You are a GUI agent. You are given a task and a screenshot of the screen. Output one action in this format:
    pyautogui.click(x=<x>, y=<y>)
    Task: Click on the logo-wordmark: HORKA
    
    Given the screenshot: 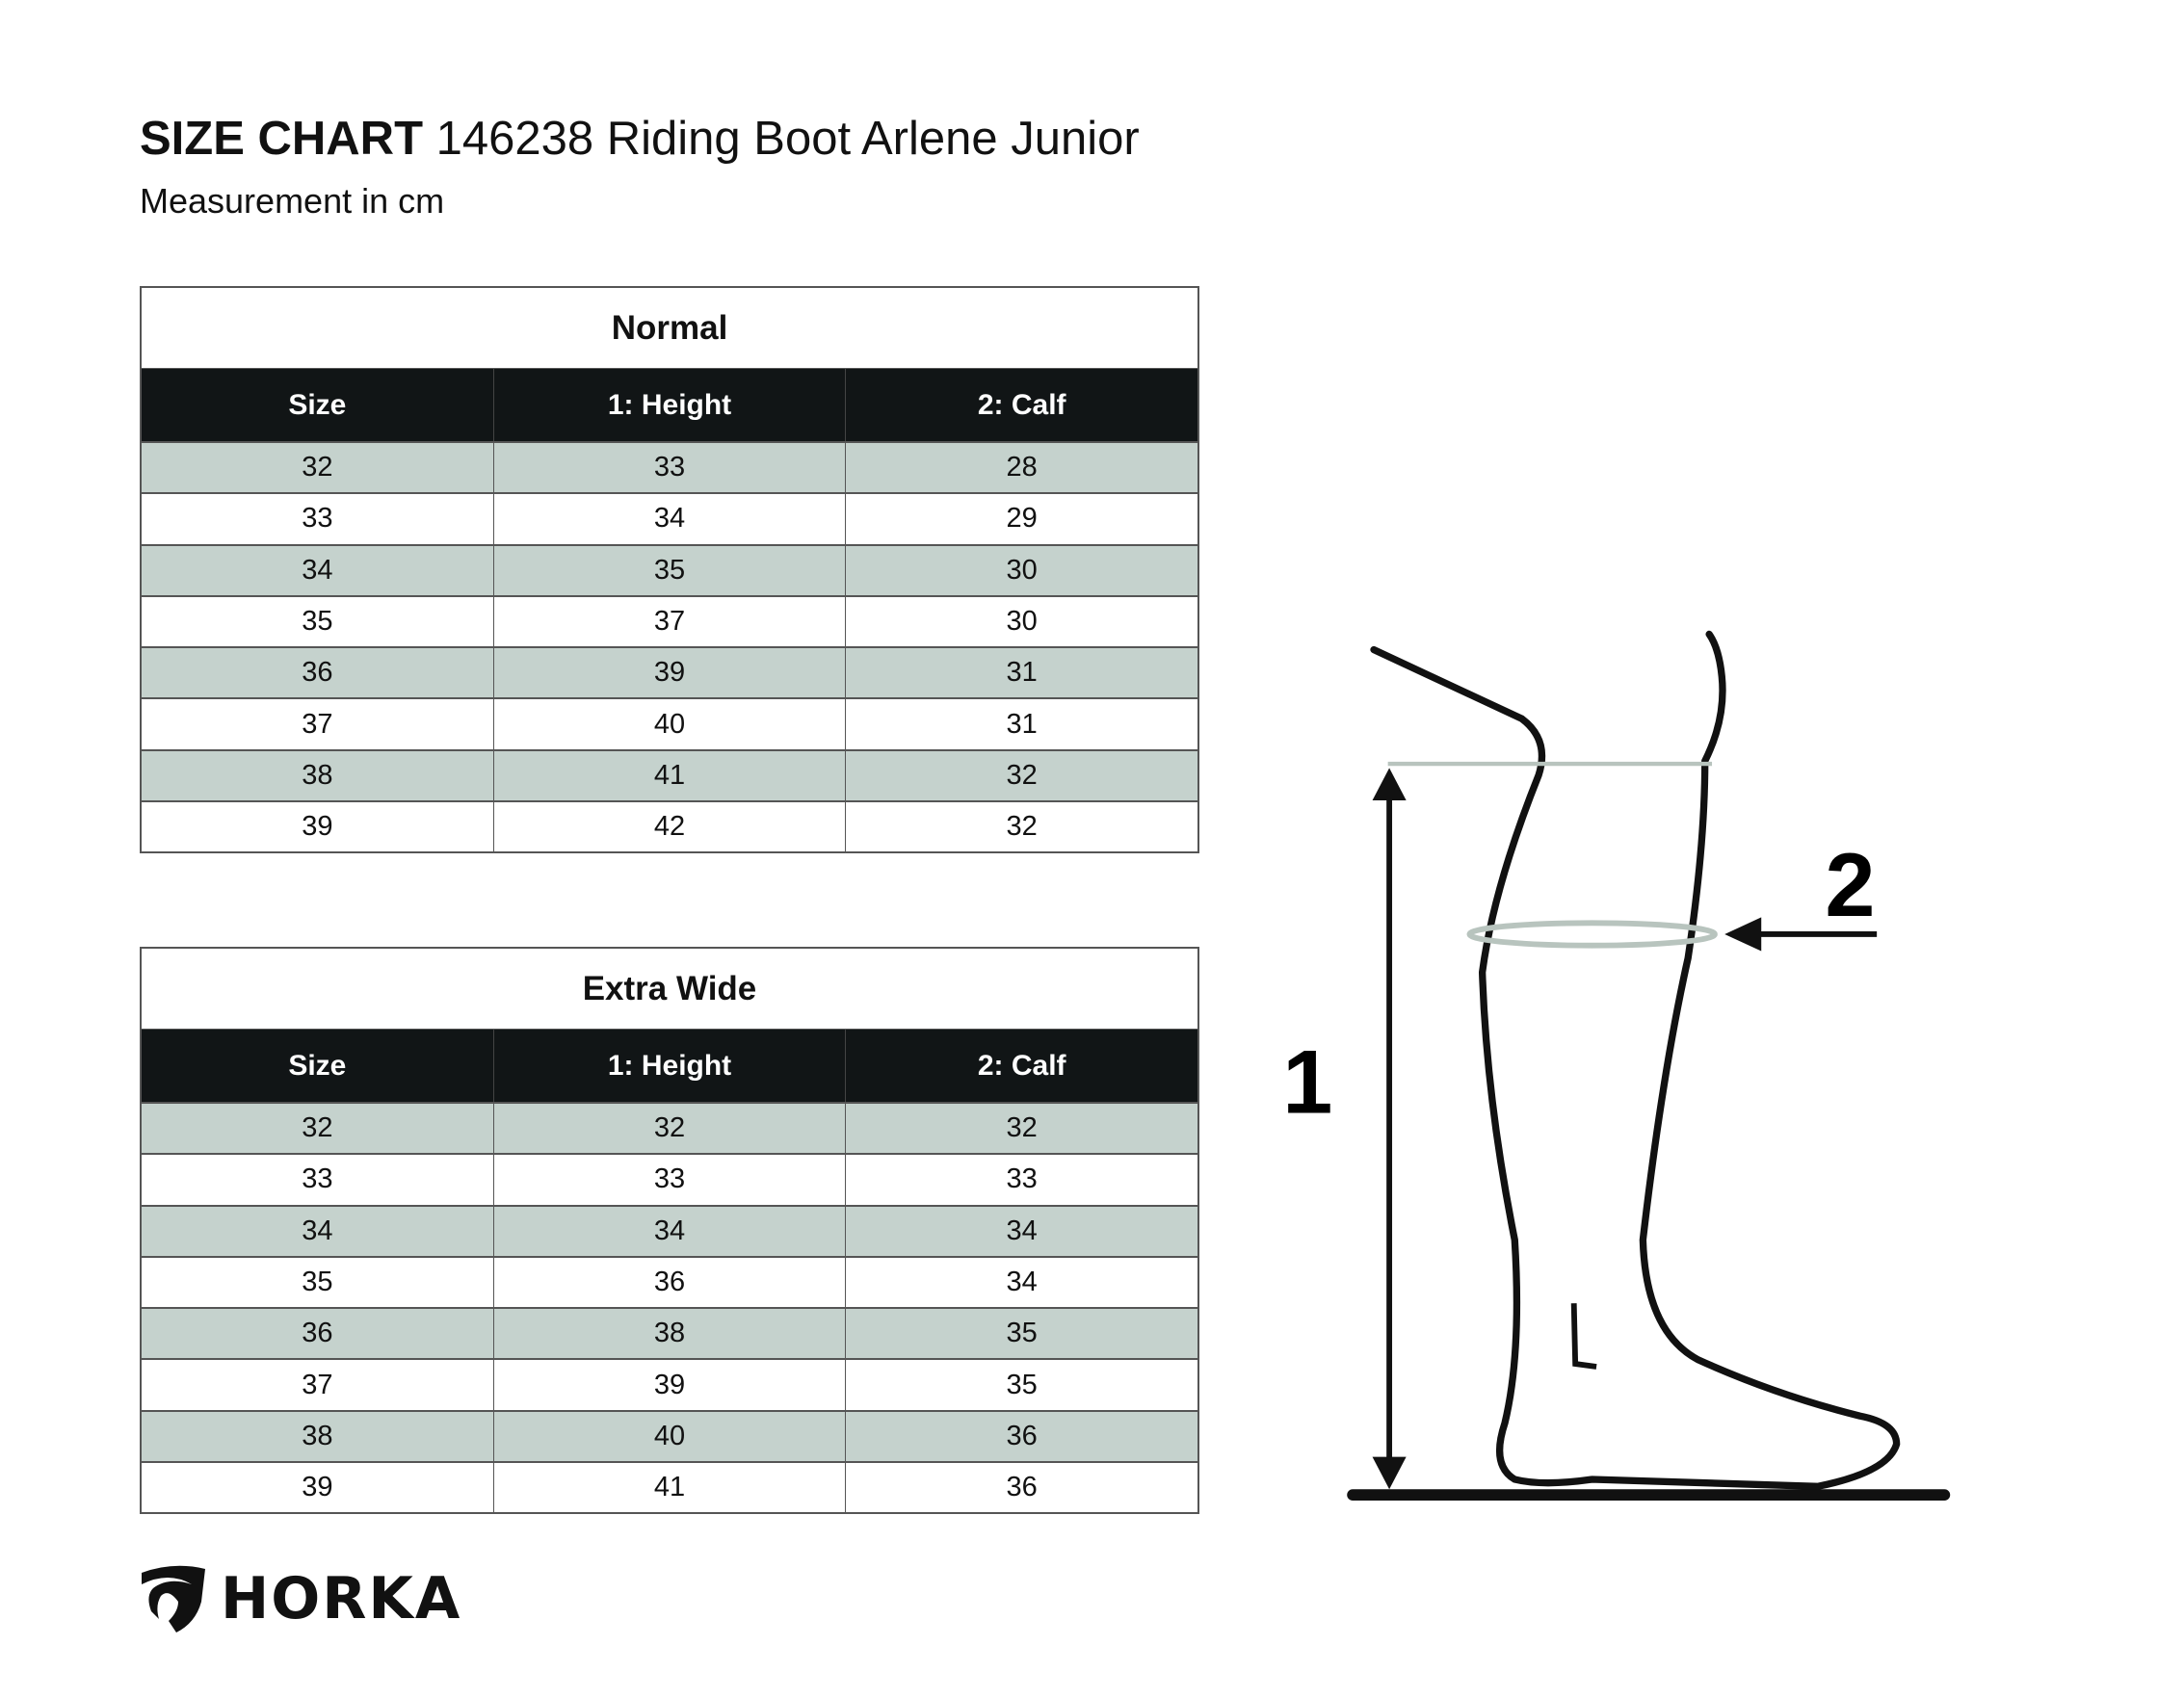 What is the action you would take?
    pyautogui.click(x=342, y=1599)
    